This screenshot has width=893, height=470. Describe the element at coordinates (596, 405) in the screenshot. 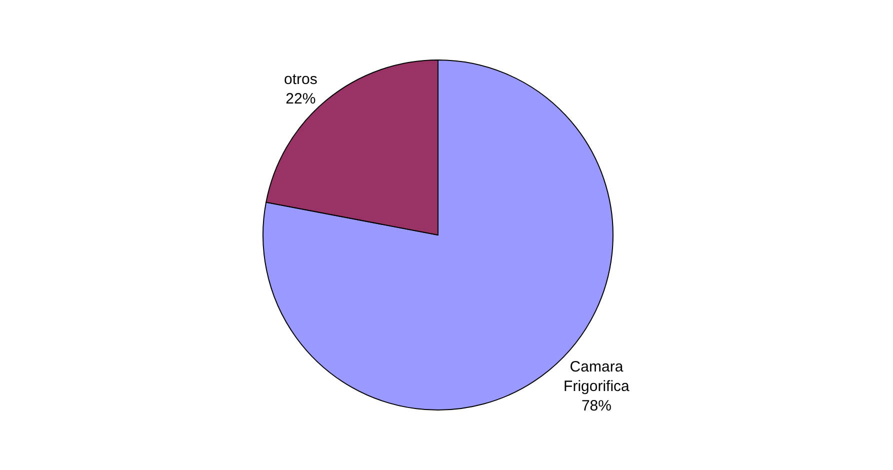

I see `data-label: 78%` at that location.